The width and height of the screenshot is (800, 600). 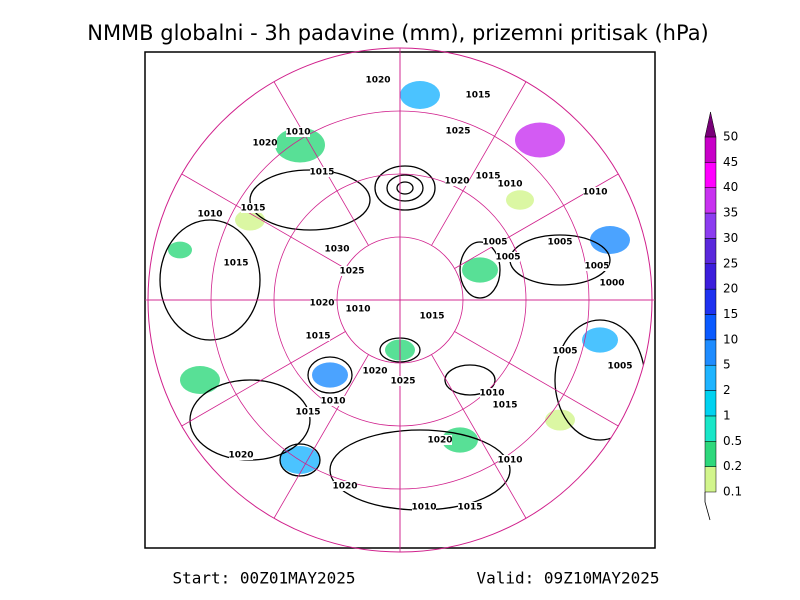 What do you see at coordinates (730, 187) in the screenshot?
I see `colorbar-label: 40` at bounding box center [730, 187].